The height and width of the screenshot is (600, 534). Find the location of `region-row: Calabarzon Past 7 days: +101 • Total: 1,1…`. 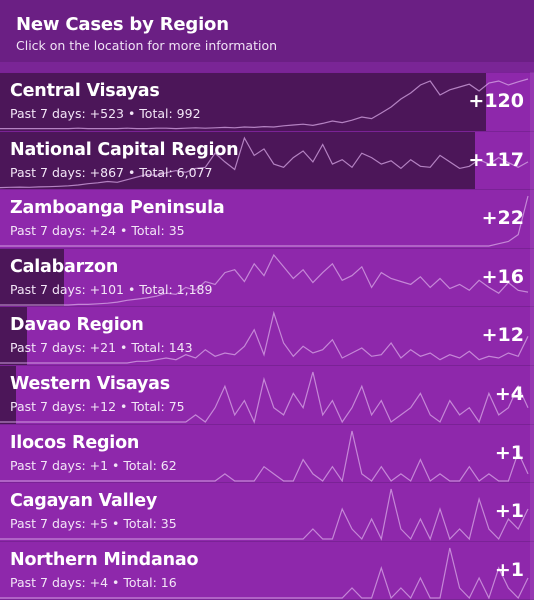

region-row: Calabarzon Past 7 days: +101 • Total: 1,1… is located at coordinates (267, 277).